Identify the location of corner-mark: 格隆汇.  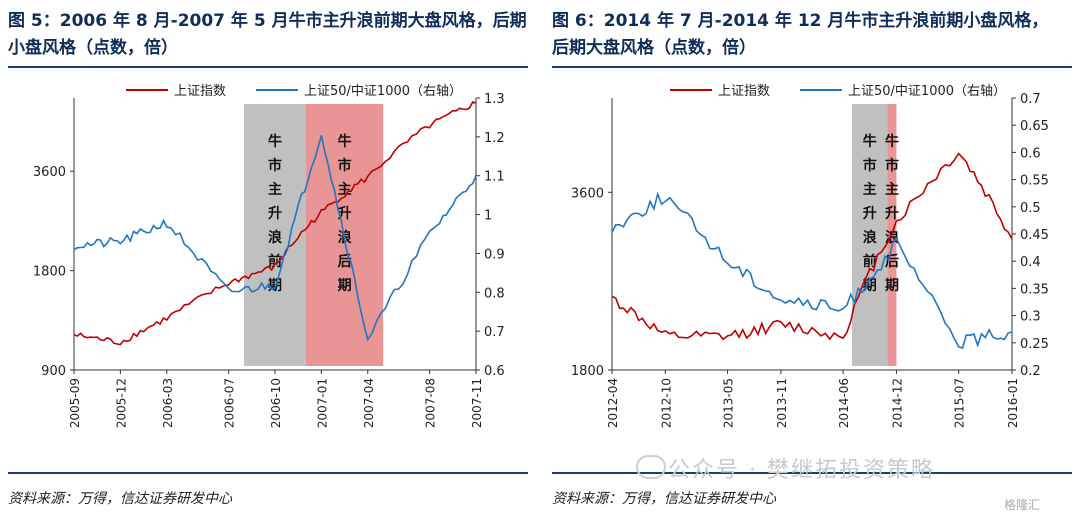
(1022, 505).